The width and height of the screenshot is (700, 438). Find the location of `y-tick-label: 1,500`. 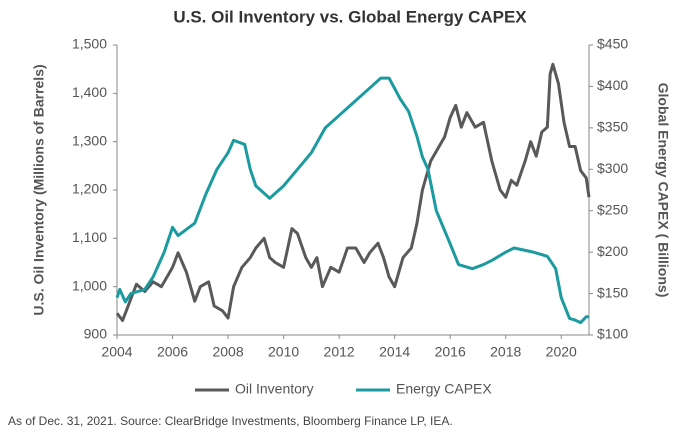

y-tick-label: 1,500 is located at coordinates (89, 44).